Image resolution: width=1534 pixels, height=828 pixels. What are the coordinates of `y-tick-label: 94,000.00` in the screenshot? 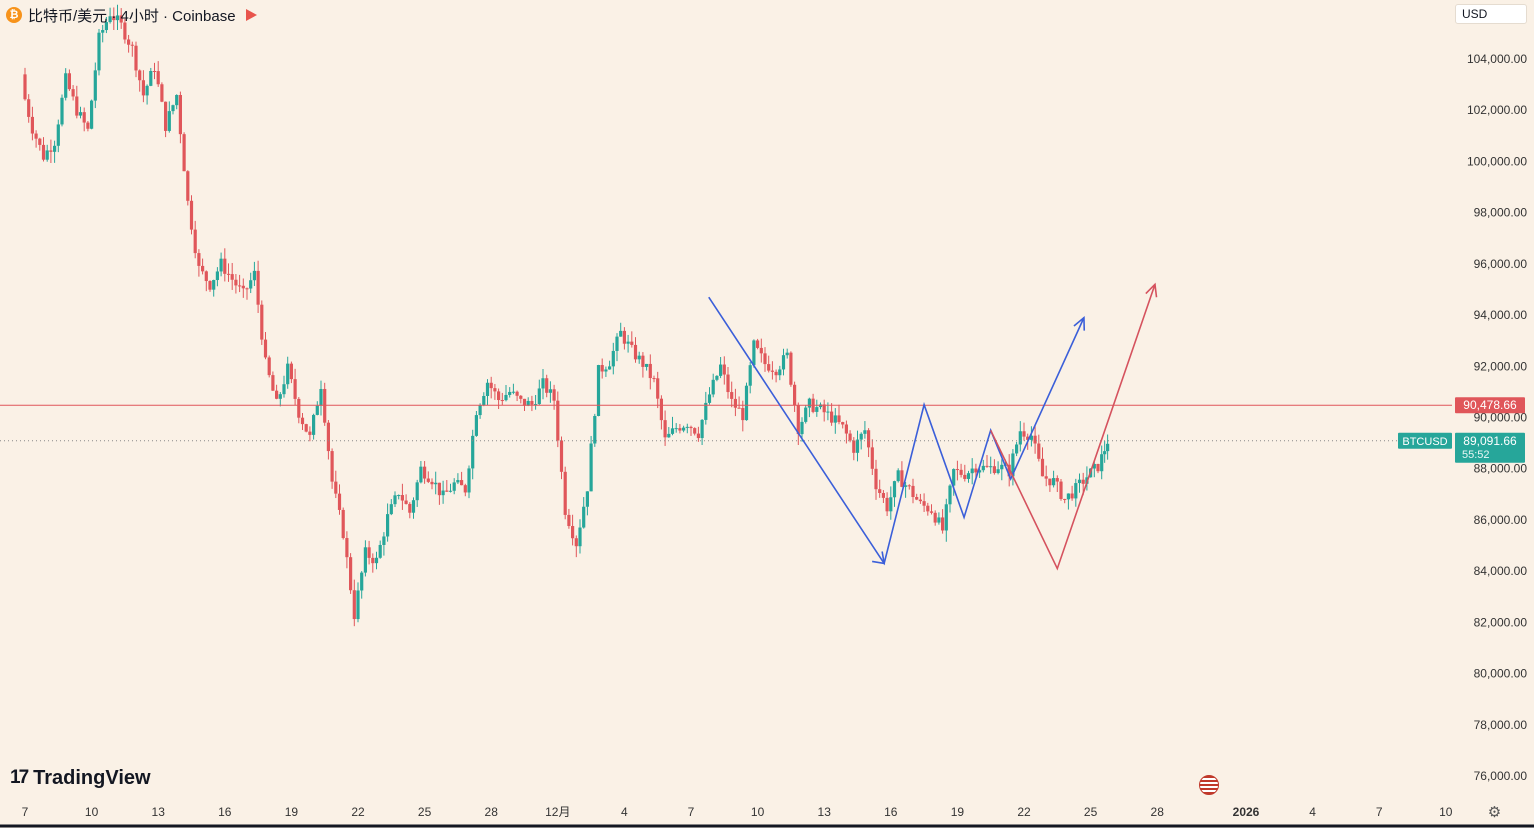 It's located at (1501, 315).